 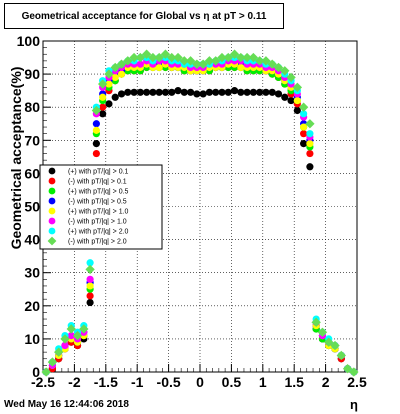 What do you see at coordinates (137, 382) in the screenshot?
I see `x-tick-label: -1` at bounding box center [137, 382].